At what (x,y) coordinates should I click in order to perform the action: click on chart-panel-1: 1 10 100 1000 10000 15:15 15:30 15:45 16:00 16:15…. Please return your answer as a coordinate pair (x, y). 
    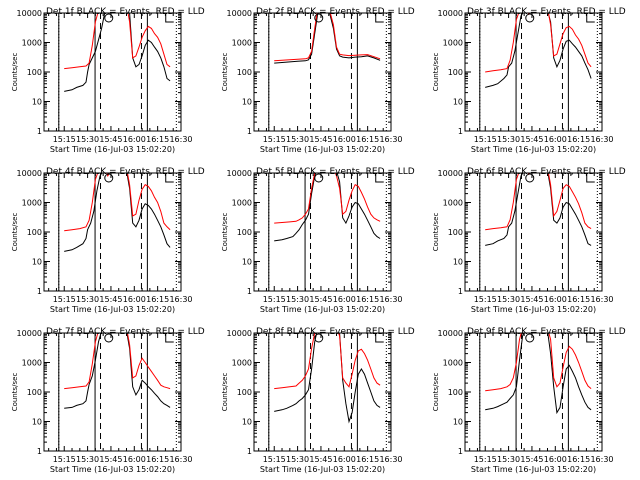
    Looking at the image, I should click on (108, 80).